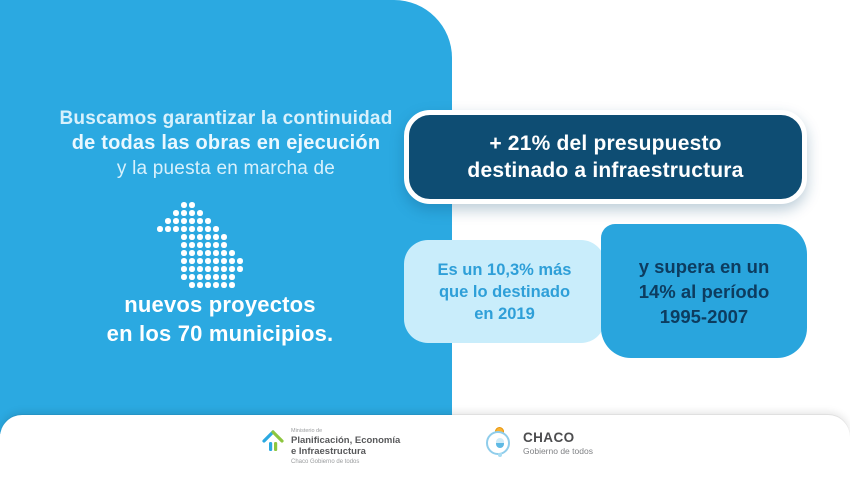 The height and width of the screenshot is (478, 850). I want to click on ministry-tagline: Chaco Gobierno de todos, so click(325, 462).